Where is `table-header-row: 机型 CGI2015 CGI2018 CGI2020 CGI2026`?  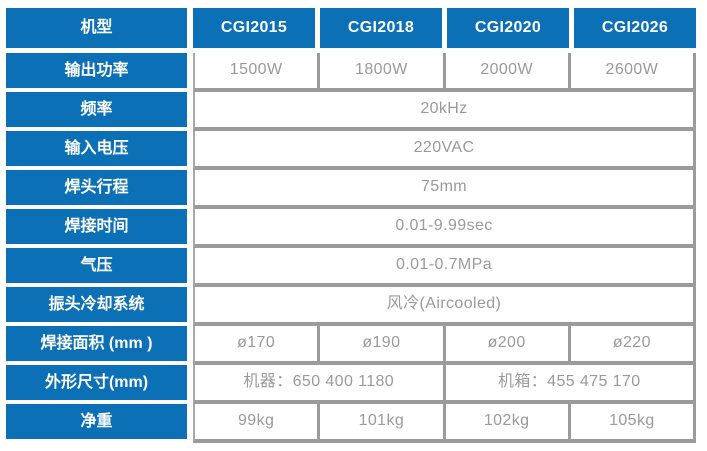 table-header-row: 机型 CGI2015 CGI2018 CGI2020 CGI2026 is located at coordinates (351, 28).